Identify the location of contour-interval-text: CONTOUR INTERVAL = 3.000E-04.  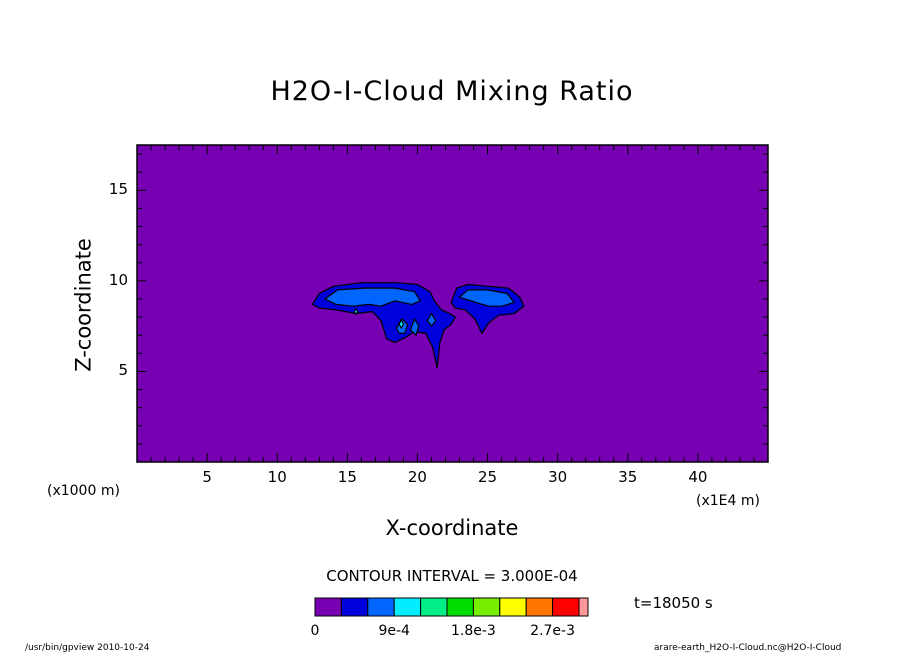
(452, 576).